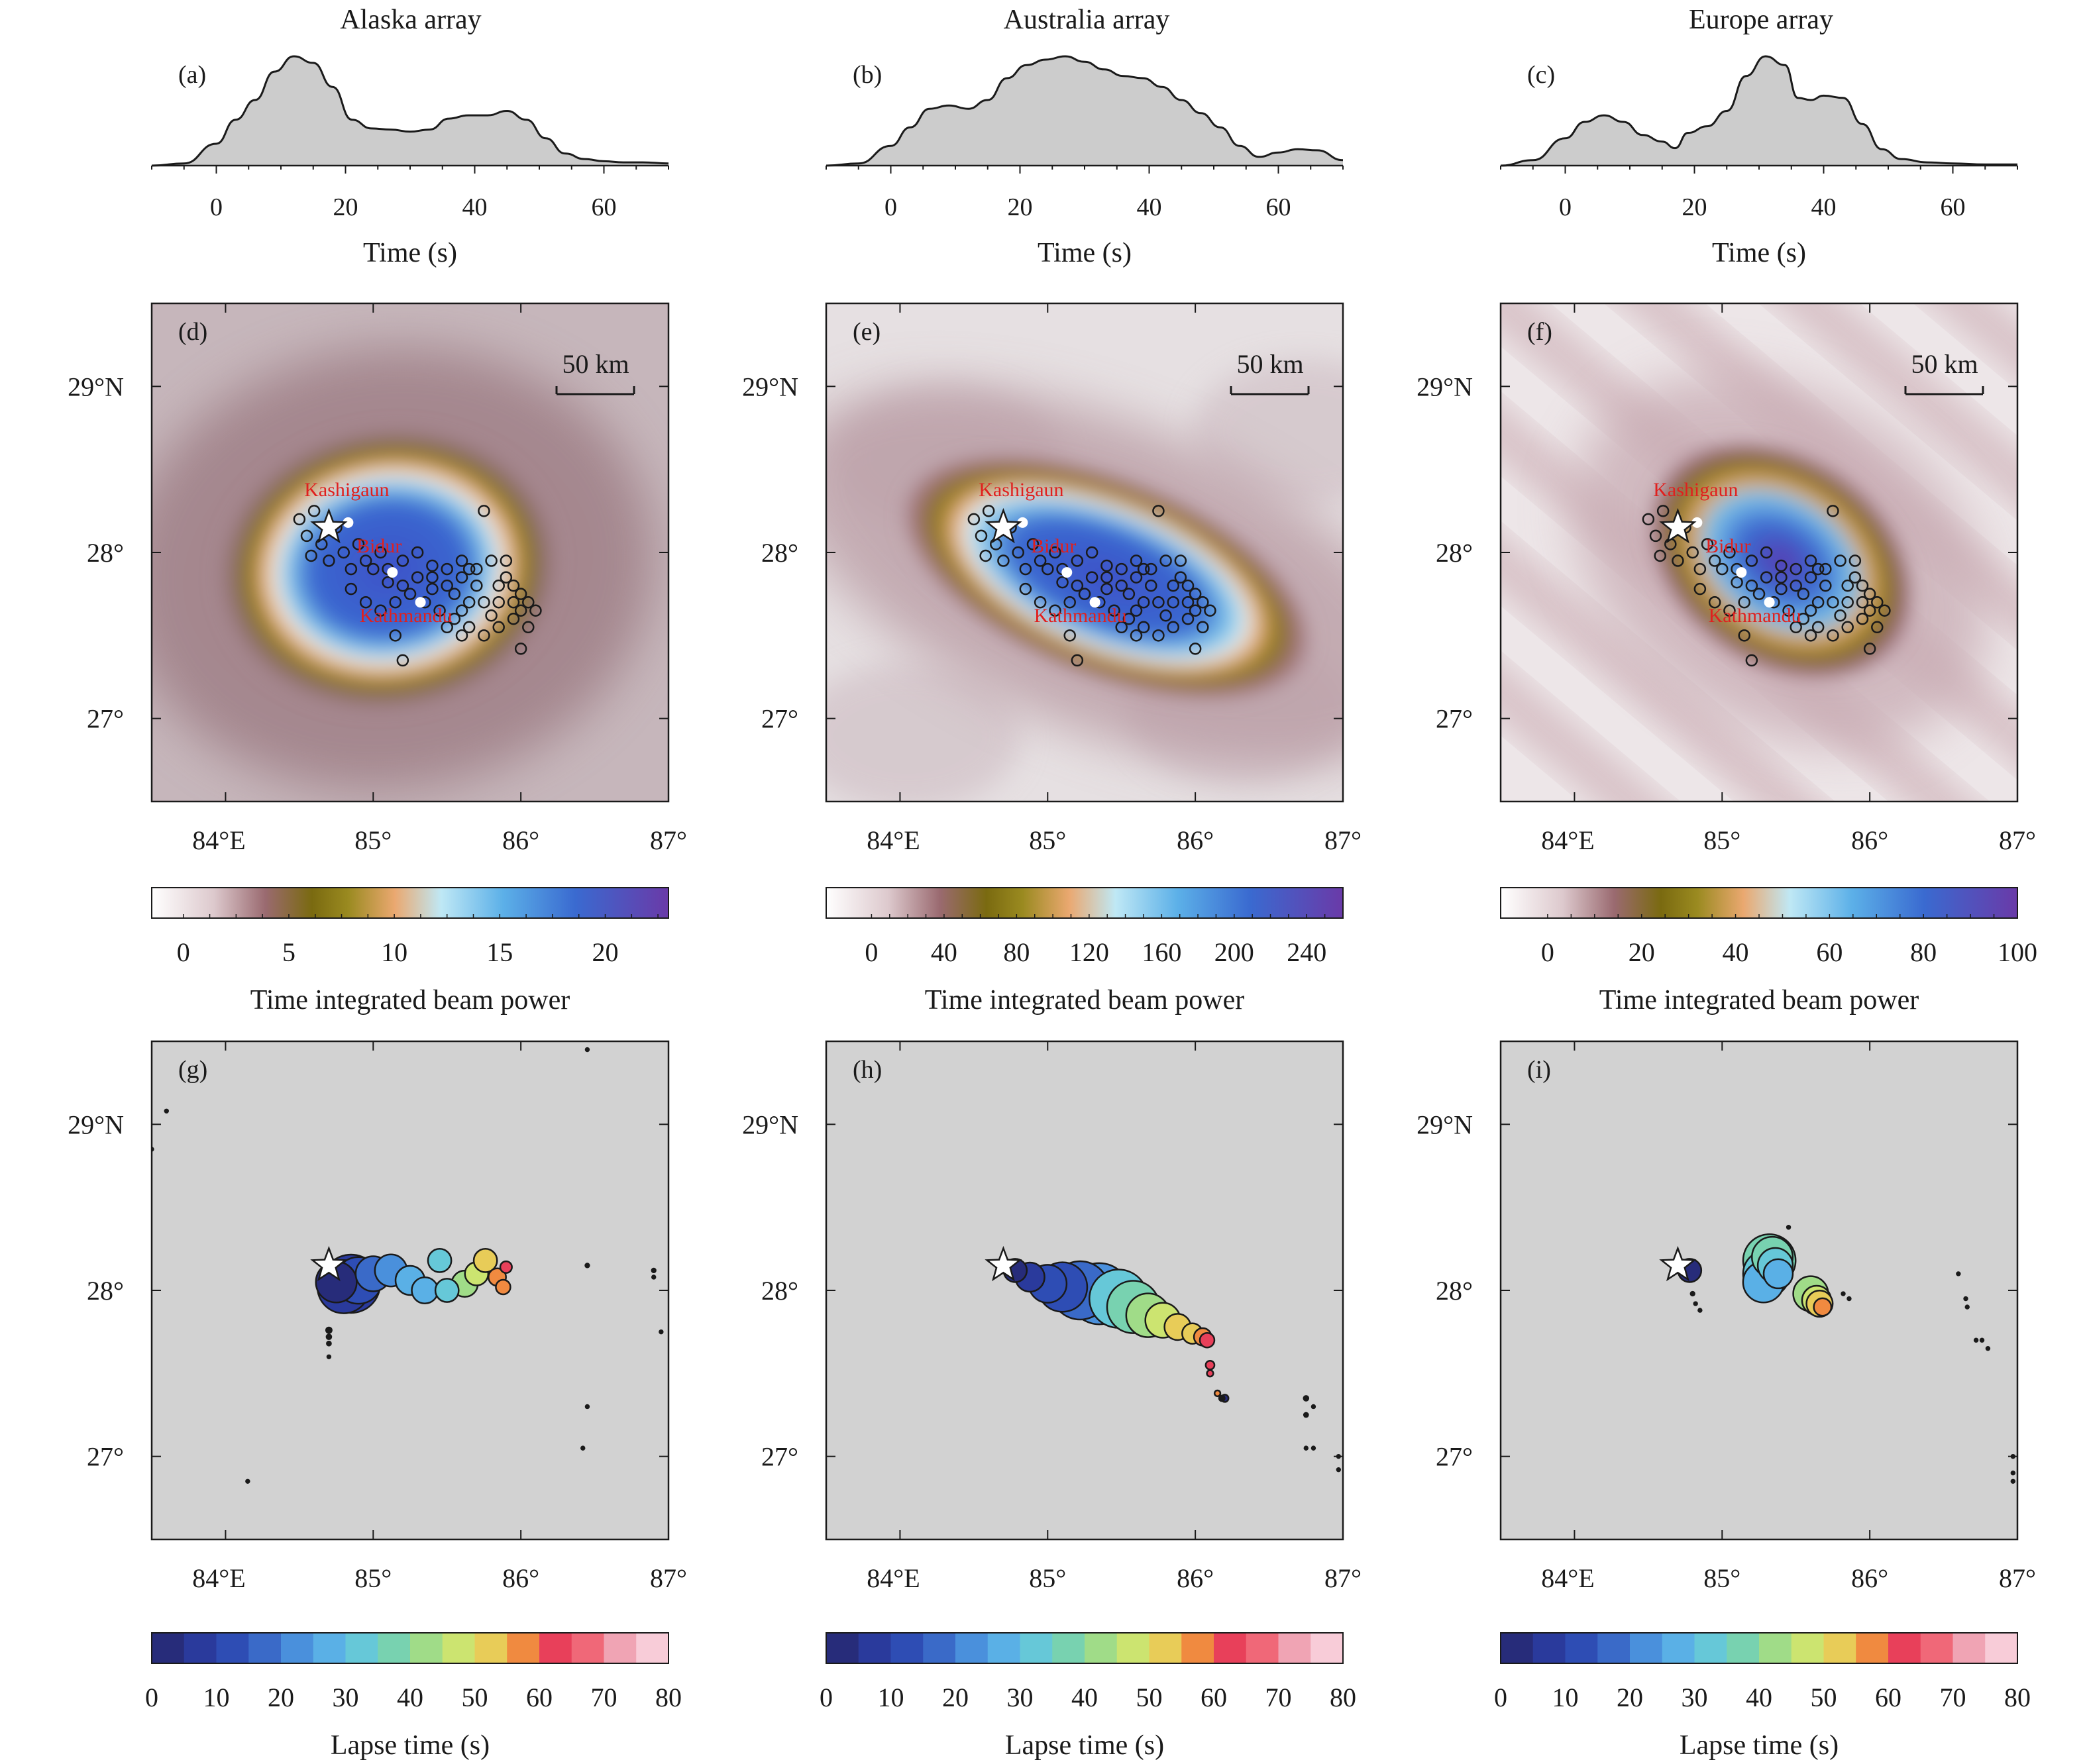 The width and height of the screenshot is (2087, 1764). Describe the element at coordinates (394, 952) in the screenshot. I see `colorbar-tick-label: 10` at that location.